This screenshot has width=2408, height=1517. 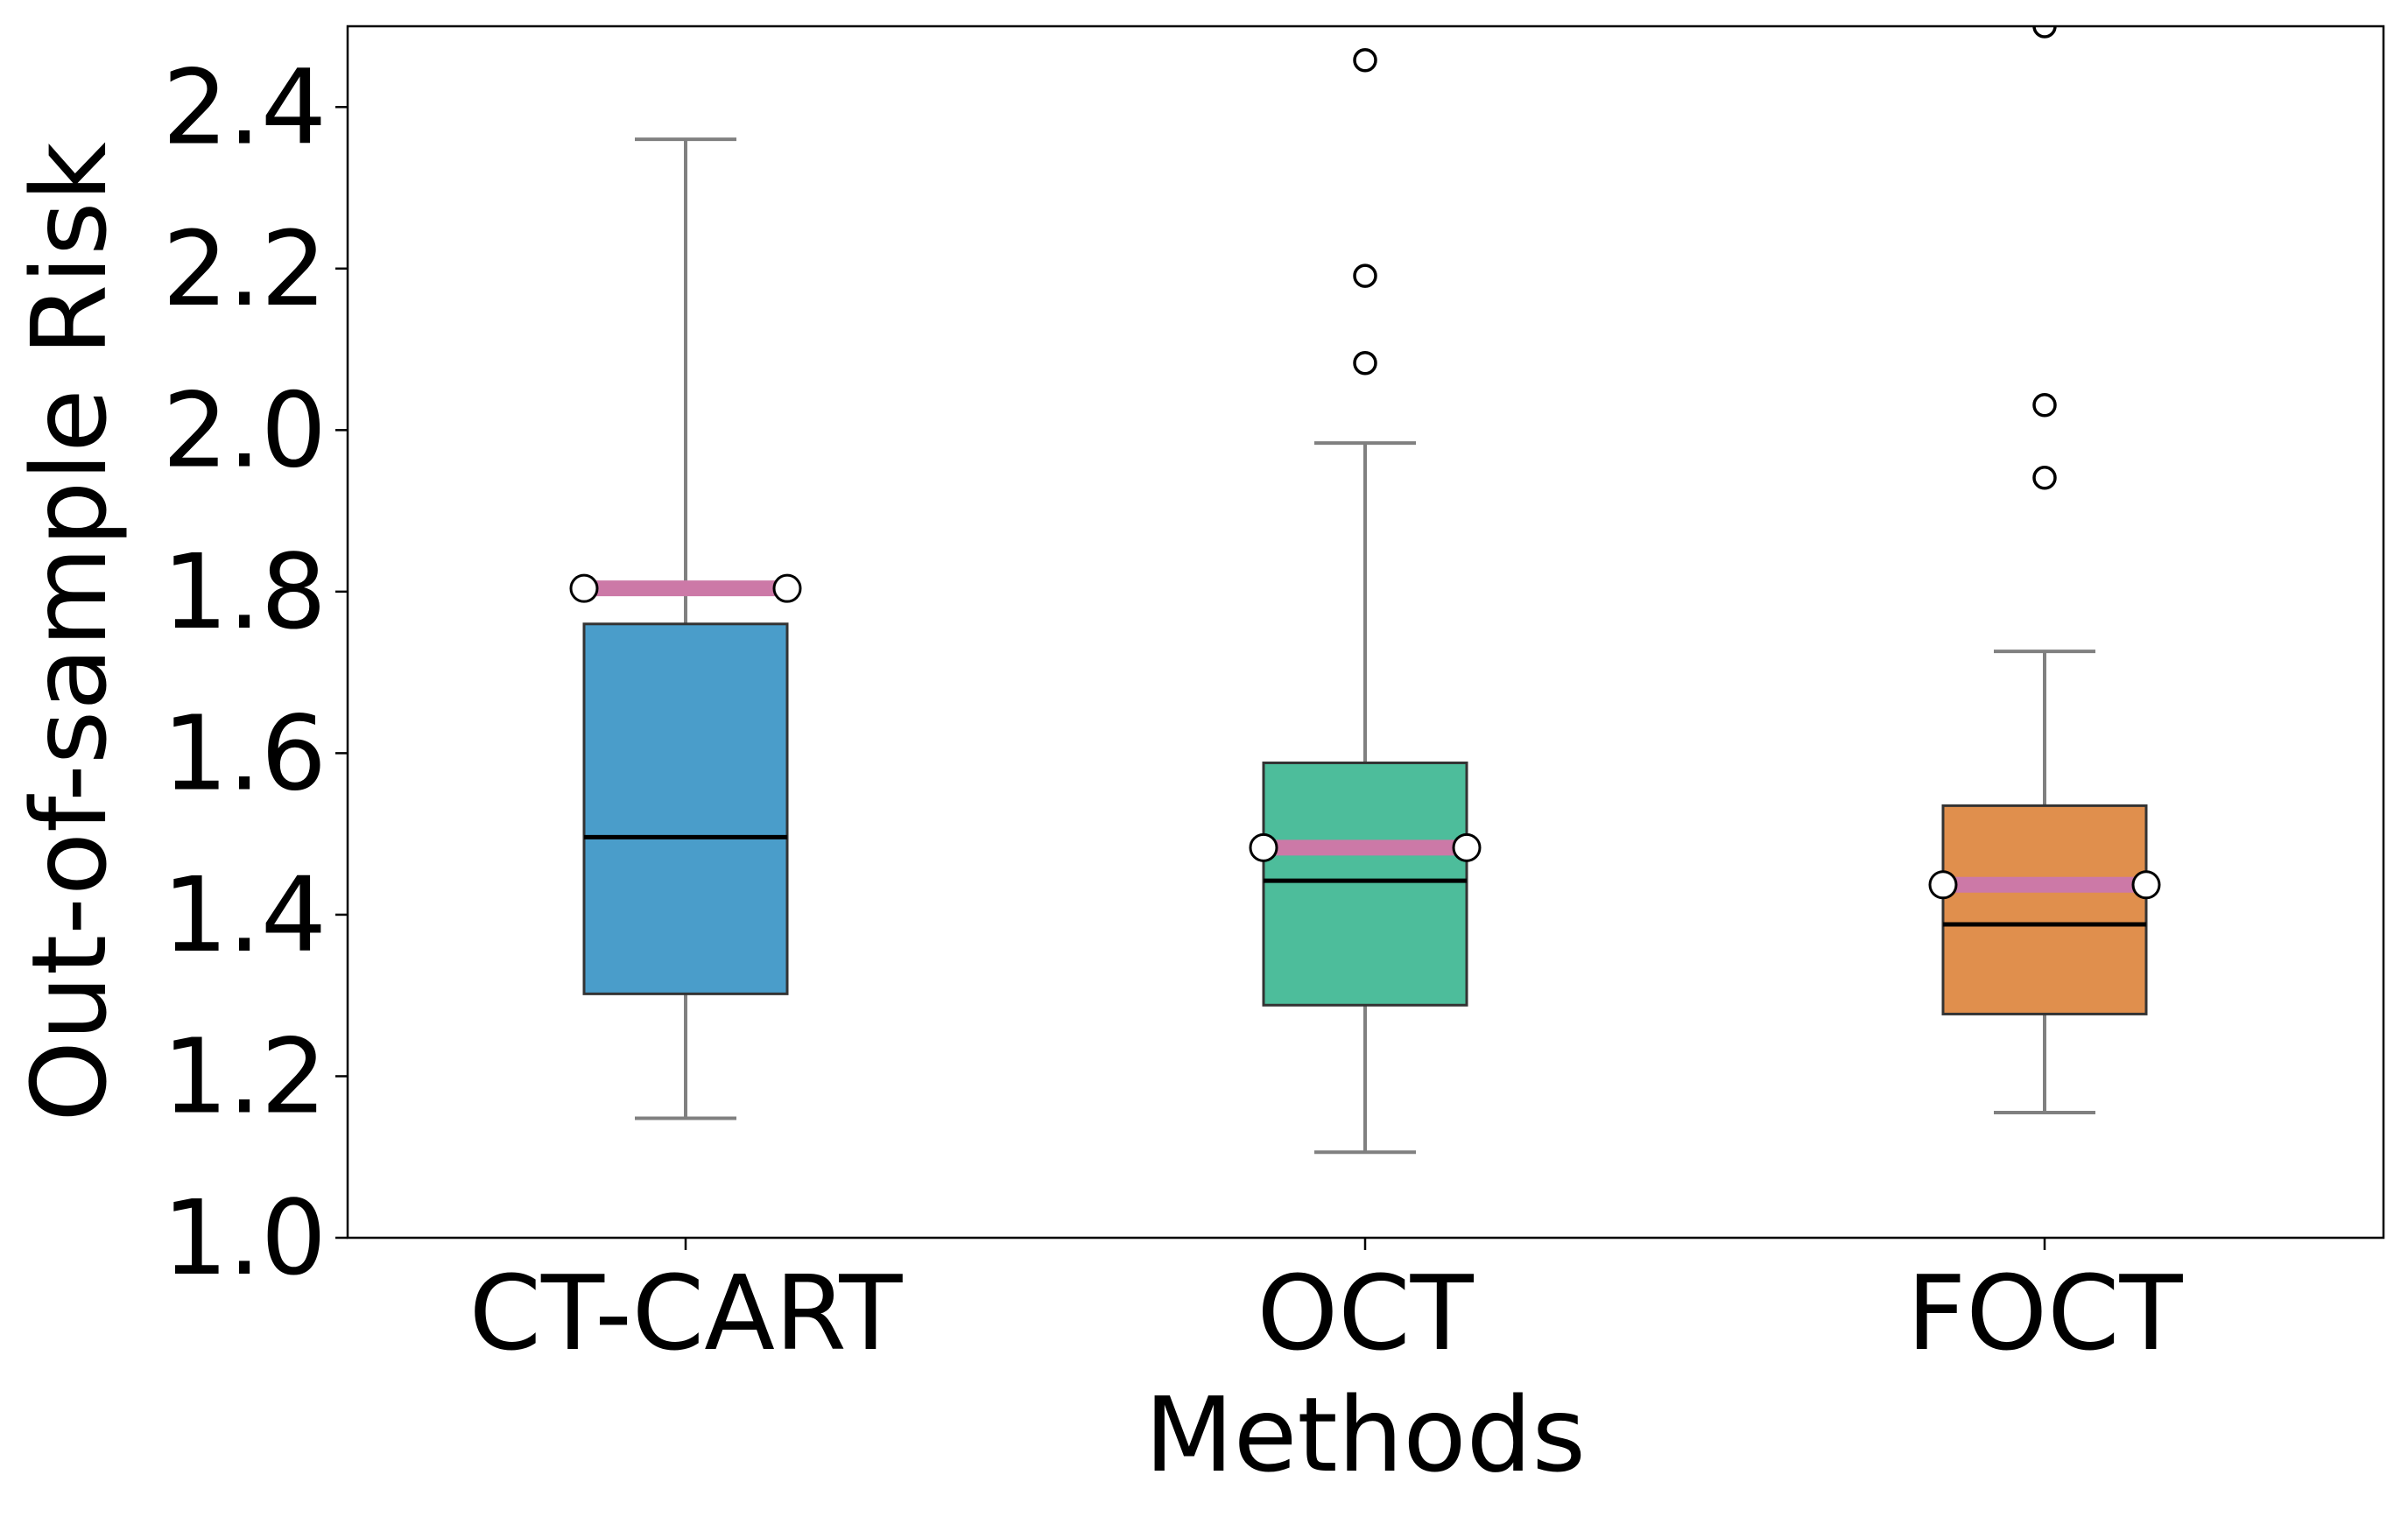 I want to click on box-foct, so click(x=2044, y=570).